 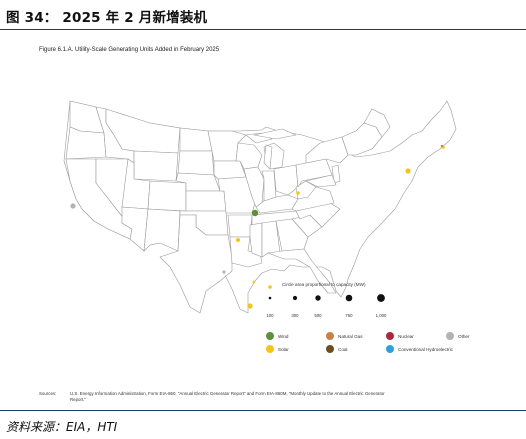 I want to click on legend-item-natural-gas: Natural Gas, so click(x=344, y=336).